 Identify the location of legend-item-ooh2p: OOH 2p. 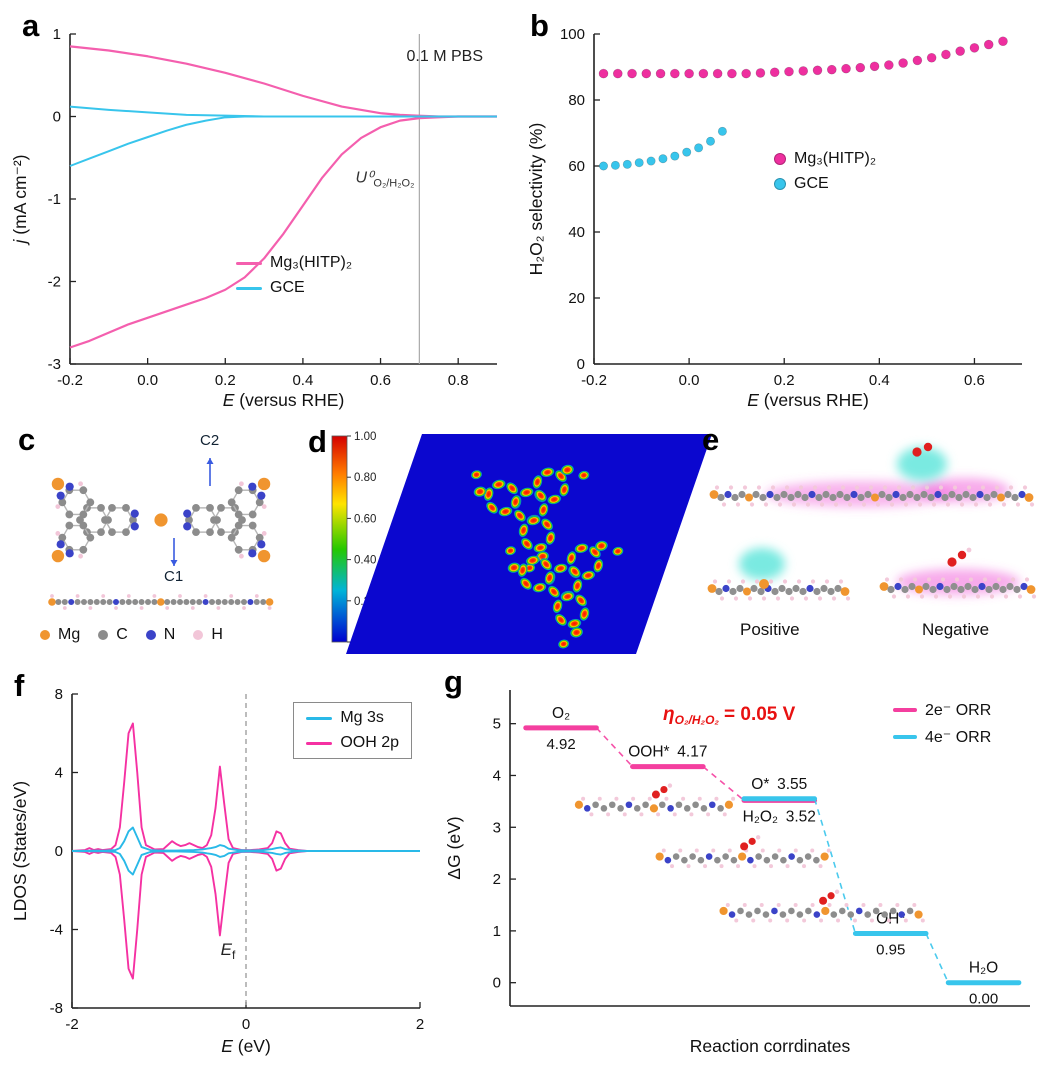
(352, 743).